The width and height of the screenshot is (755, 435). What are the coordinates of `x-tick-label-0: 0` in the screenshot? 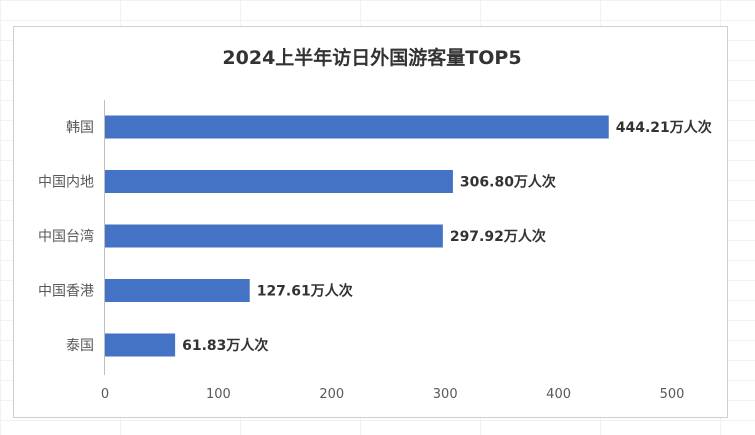 It's located at (105, 394).